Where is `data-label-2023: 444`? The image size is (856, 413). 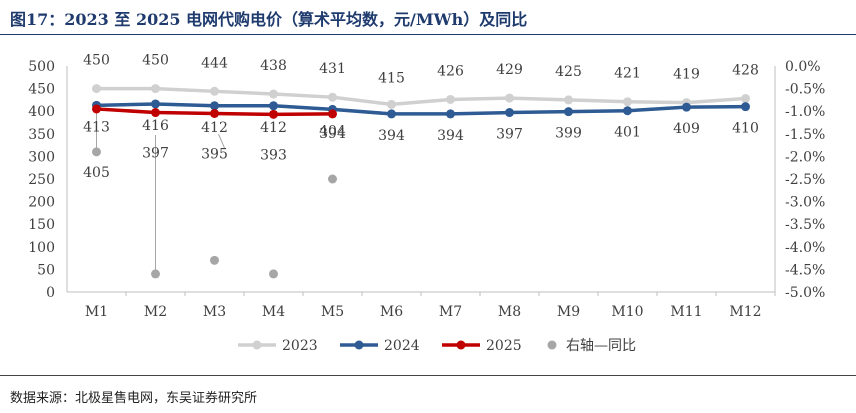 data-label-2023: 444 is located at coordinates (214, 63).